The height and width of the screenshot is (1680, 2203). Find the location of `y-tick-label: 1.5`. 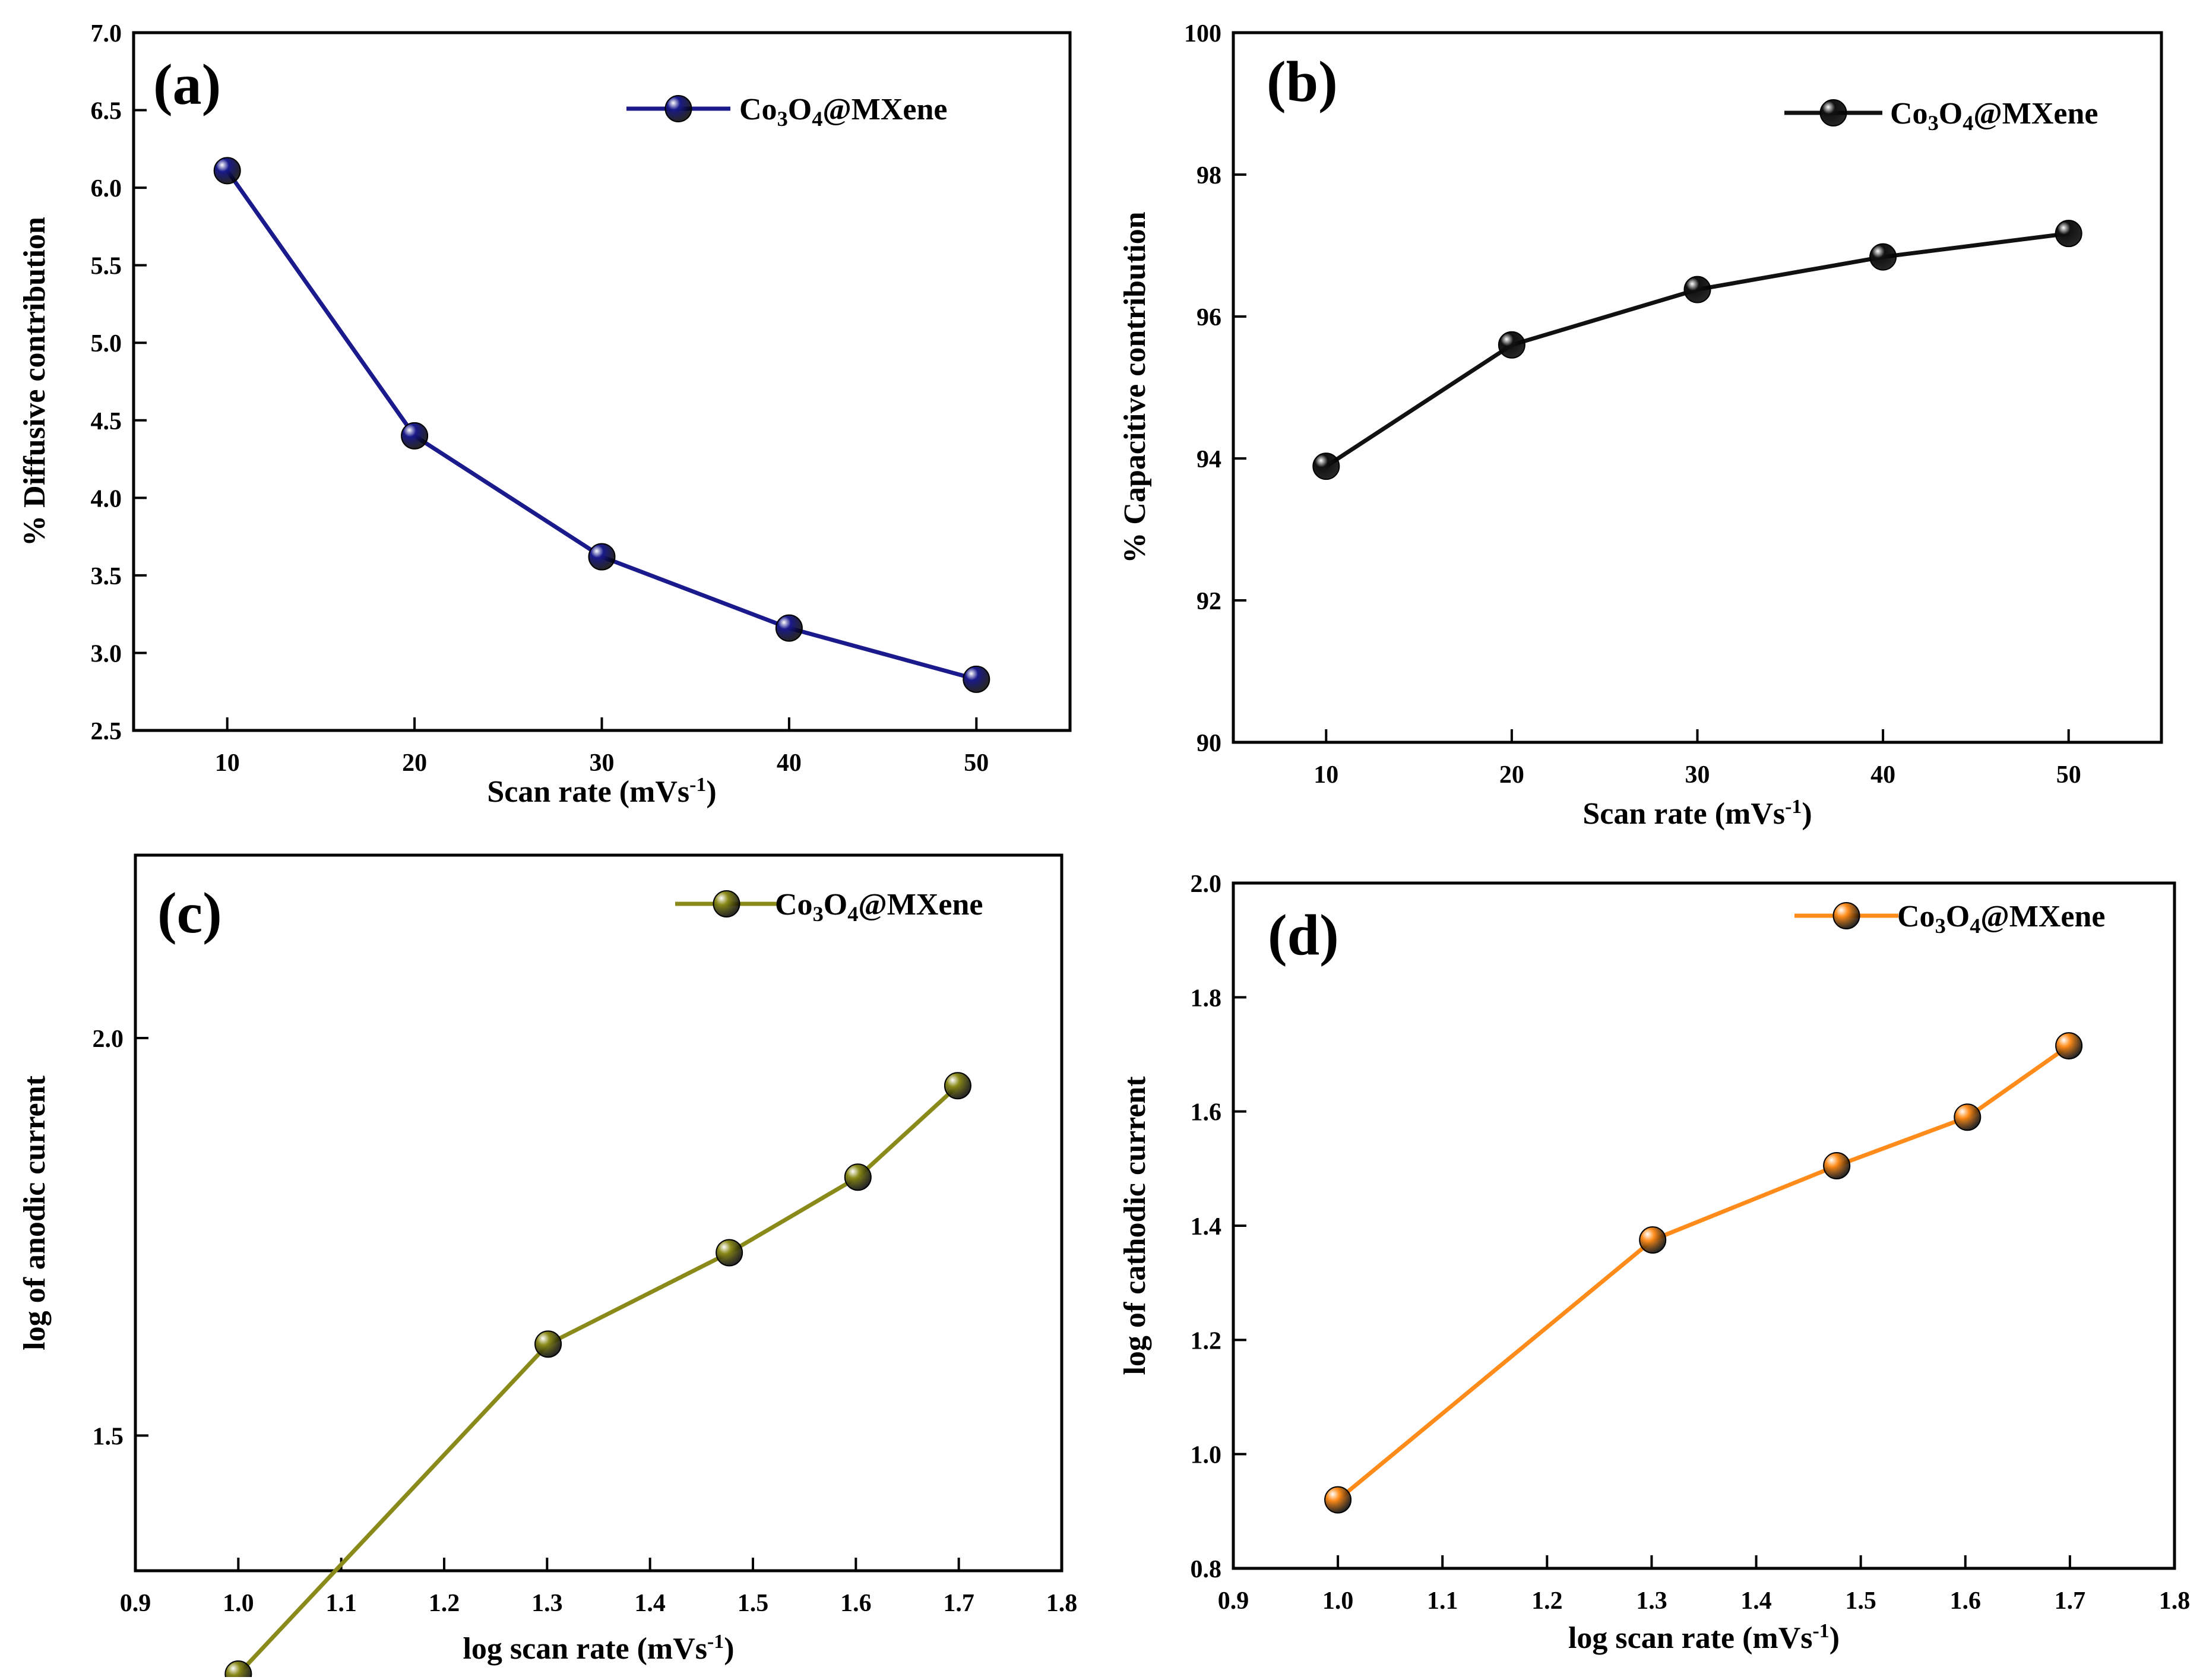

y-tick-label: 1.5 is located at coordinates (108, 1436).